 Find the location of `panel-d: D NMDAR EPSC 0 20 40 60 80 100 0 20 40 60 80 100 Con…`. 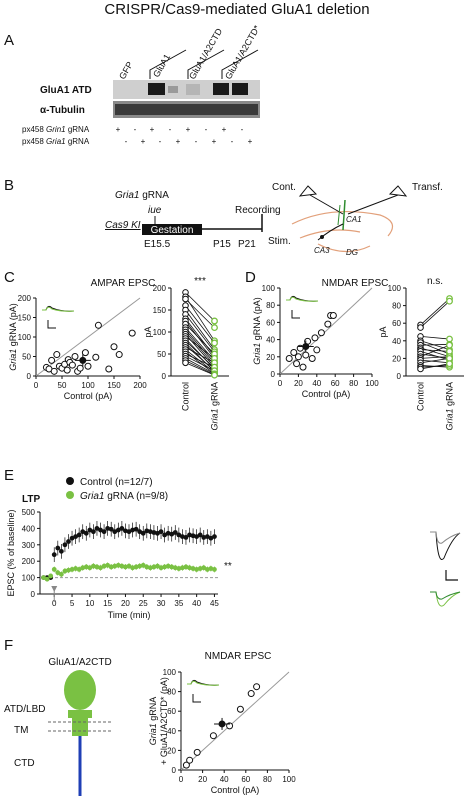

panel-d: D NMDAR EPSC 0 20 40 60 80 100 0 20 40 60 80 100 Con… is located at coordinates (354, 350).